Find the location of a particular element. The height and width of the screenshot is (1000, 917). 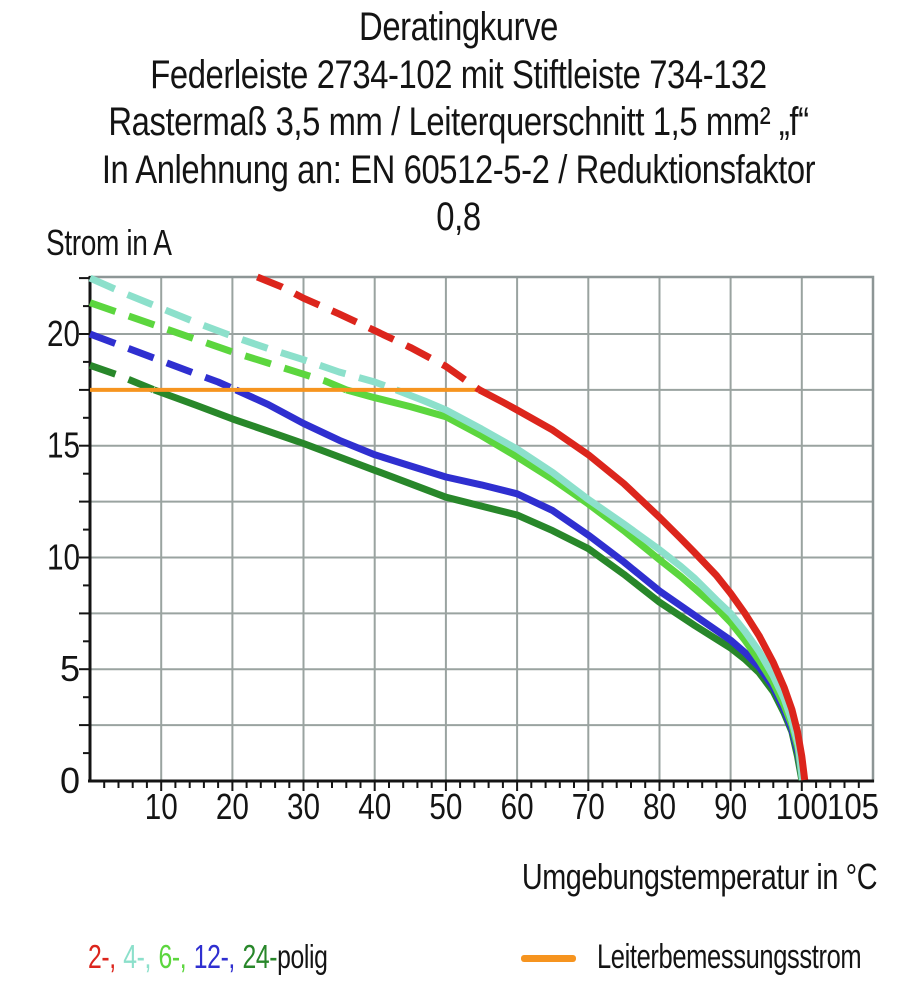

legend-pole-label: 4-, is located at coordinates (137, 956).